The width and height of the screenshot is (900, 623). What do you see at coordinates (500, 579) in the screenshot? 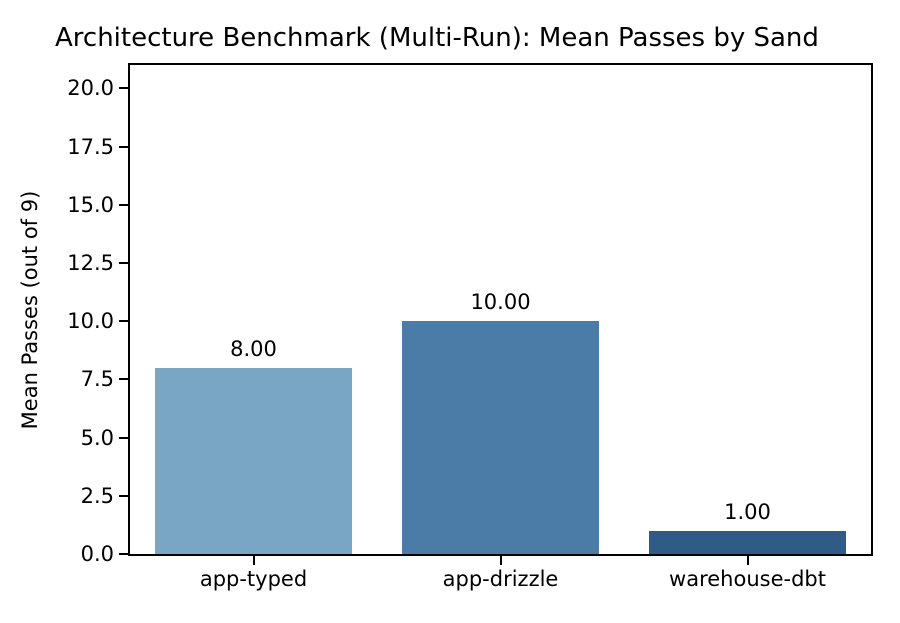
I see `x-tick-label: app-drizzle` at bounding box center [500, 579].